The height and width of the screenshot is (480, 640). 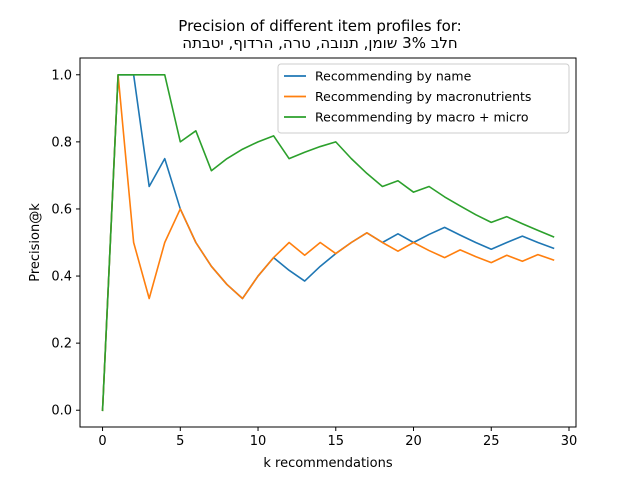 I want to click on x-tick-label: 20, so click(x=413, y=441).